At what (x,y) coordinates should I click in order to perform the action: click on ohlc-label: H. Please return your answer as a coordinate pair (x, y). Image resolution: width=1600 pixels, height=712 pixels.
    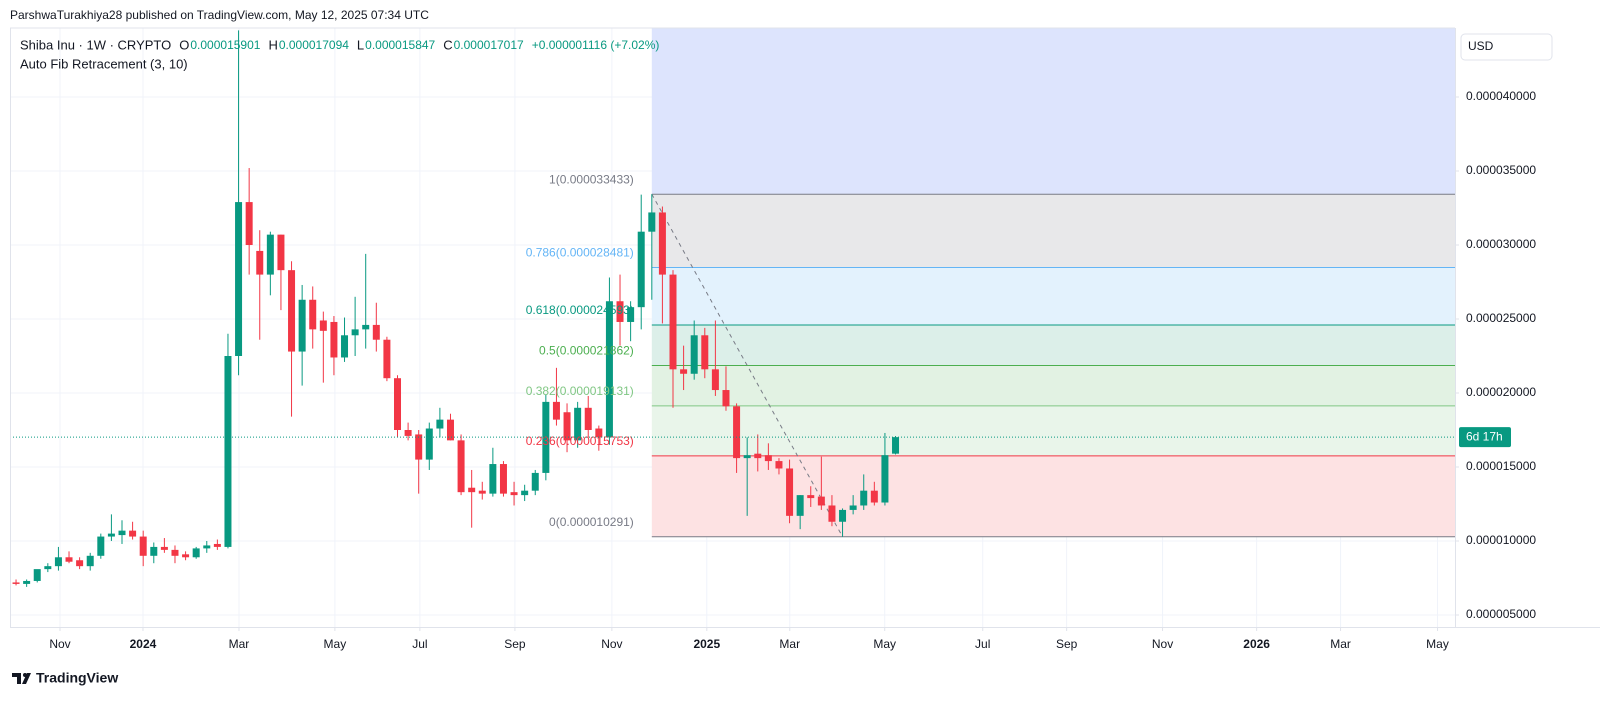
    Looking at the image, I should click on (272, 44).